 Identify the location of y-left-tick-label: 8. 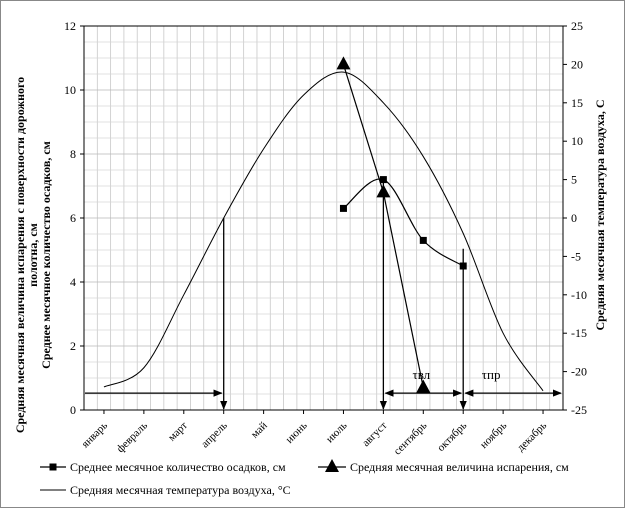
(73, 154).